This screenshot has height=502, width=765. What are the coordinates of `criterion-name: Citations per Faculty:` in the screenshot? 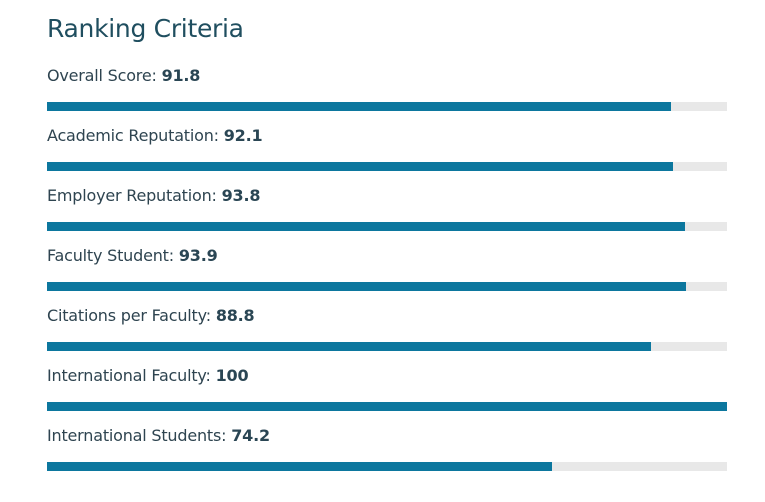 It's located at (129, 315).